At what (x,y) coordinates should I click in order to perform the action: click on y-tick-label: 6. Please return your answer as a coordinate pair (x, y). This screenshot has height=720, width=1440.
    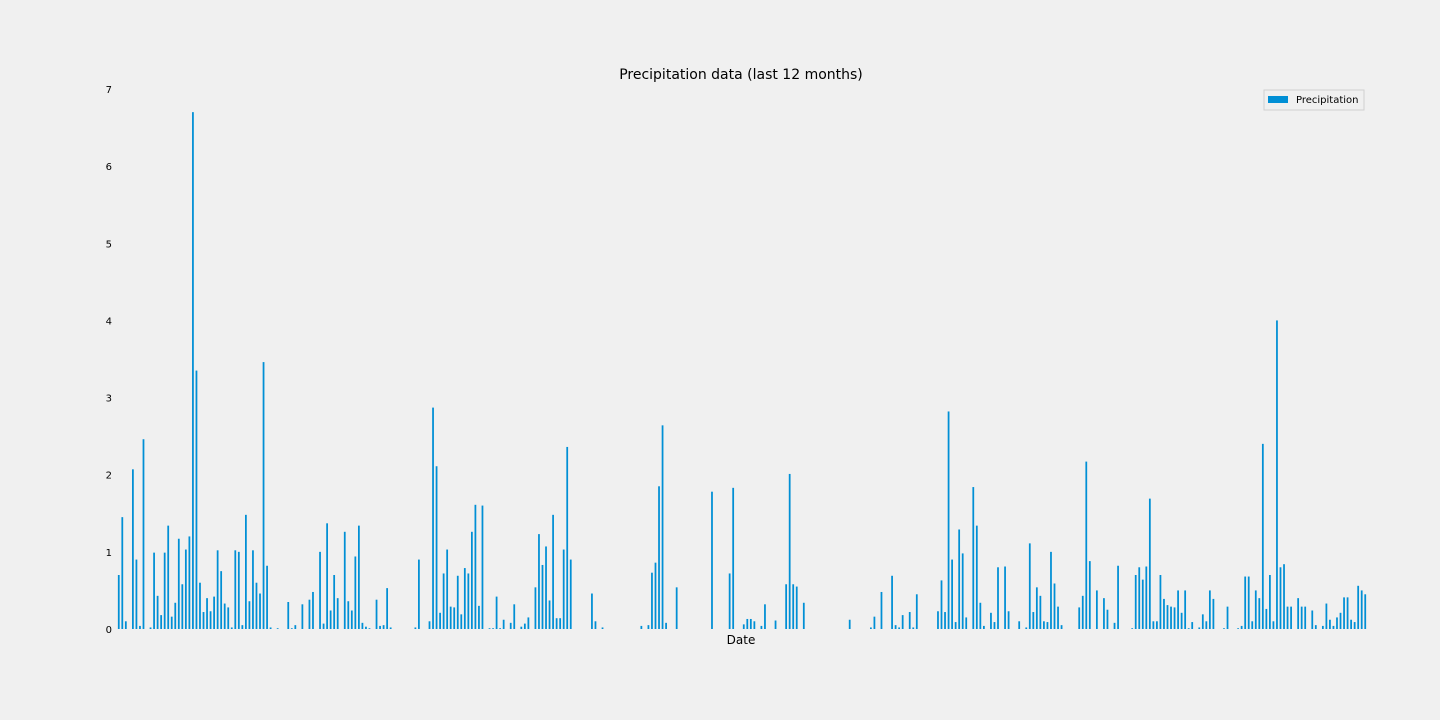
    Looking at the image, I should click on (109, 167).